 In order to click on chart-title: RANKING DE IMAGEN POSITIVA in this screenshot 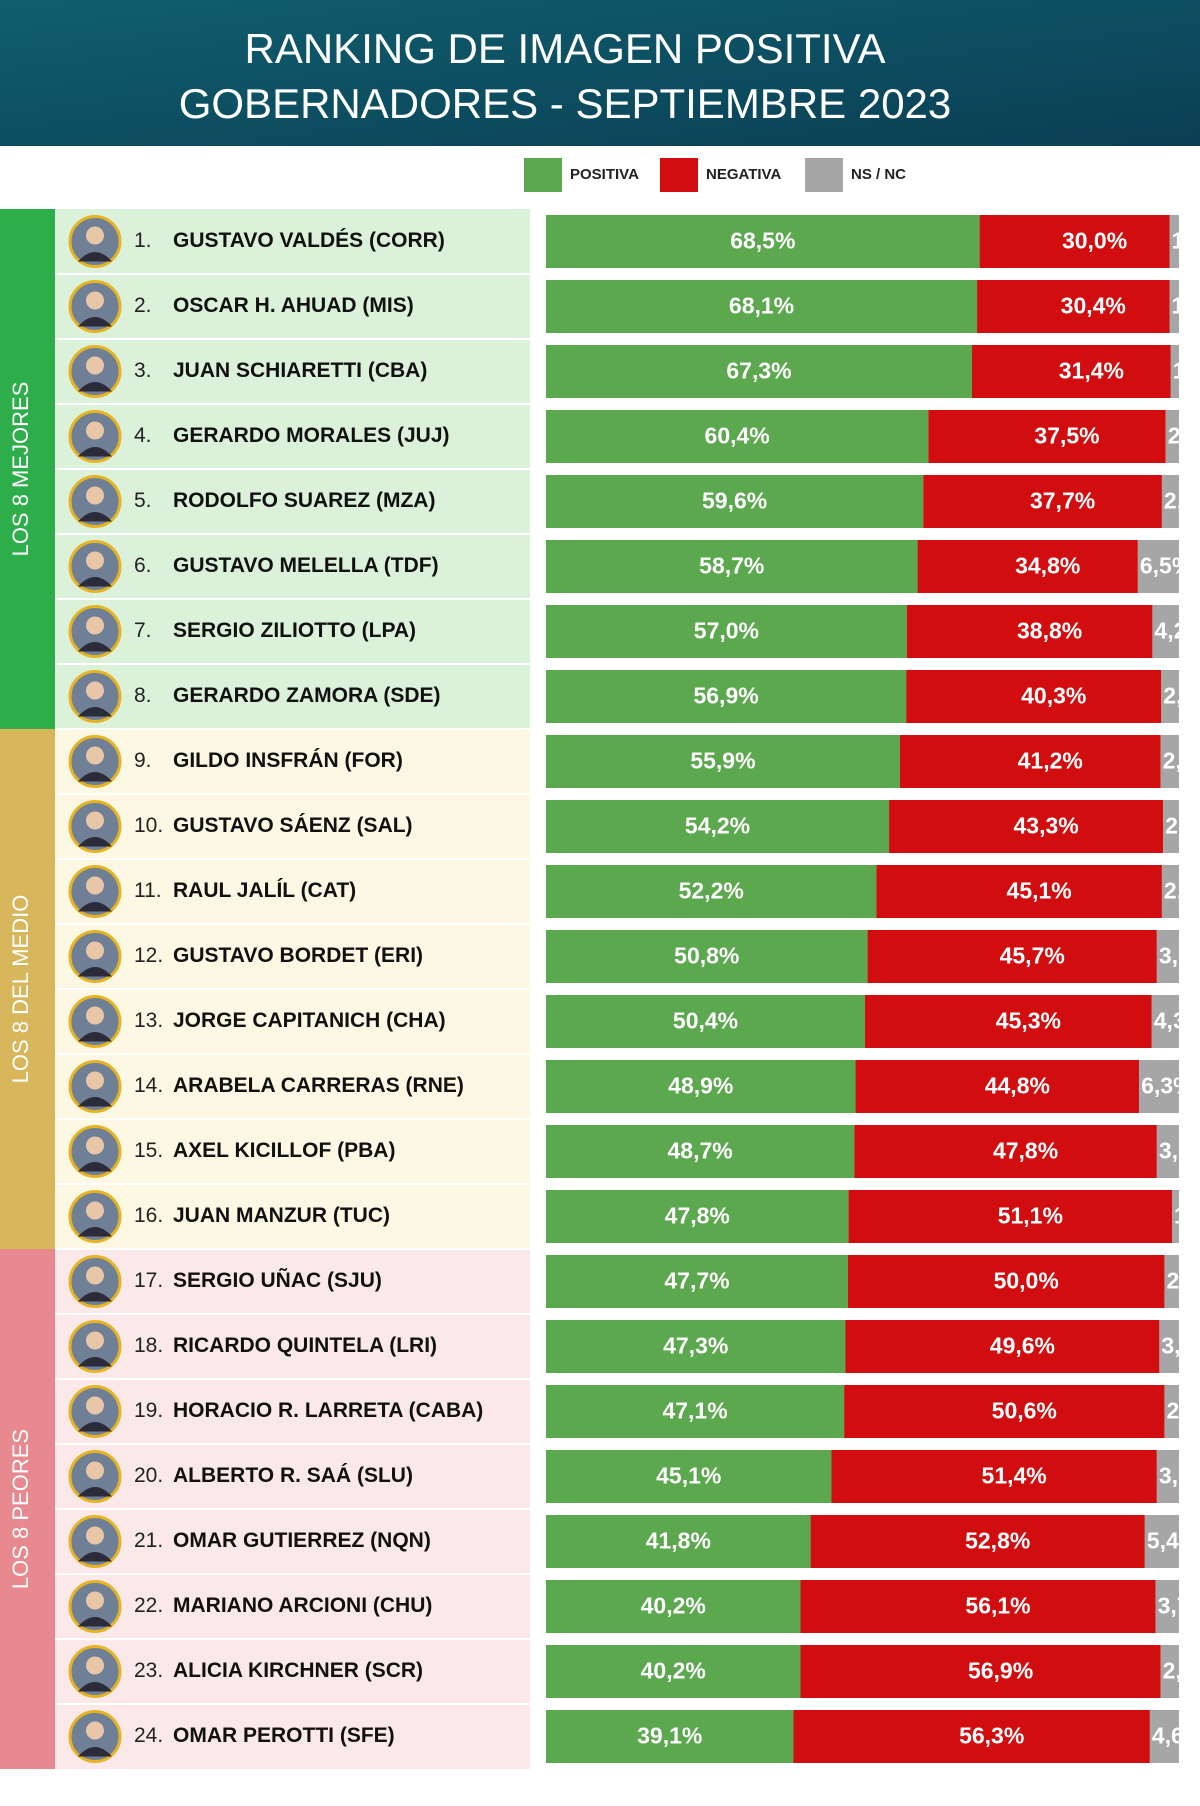, I will do `click(565, 48)`.